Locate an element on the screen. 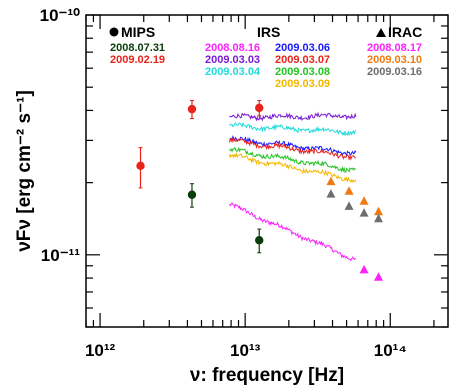 The image size is (453, 388). x-tick-label: 10¹² is located at coordinates (100, 350).